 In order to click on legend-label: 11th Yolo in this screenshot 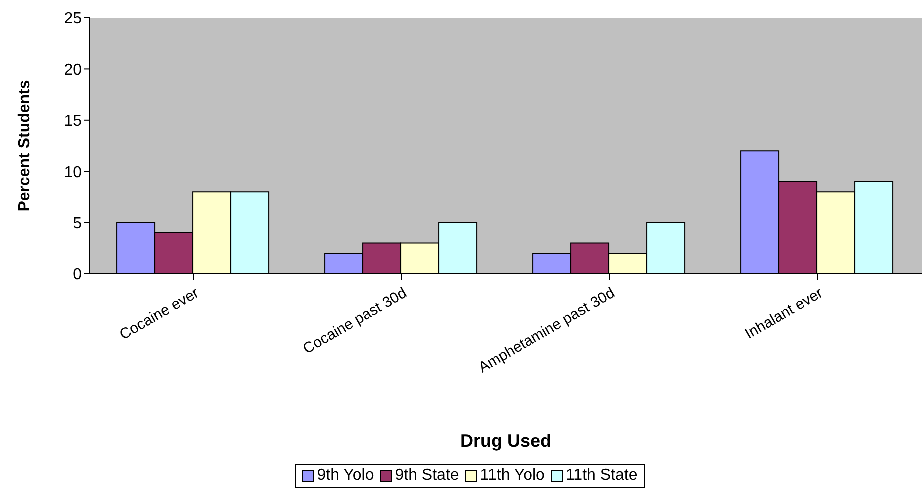, I will do `click(512, 476)`.